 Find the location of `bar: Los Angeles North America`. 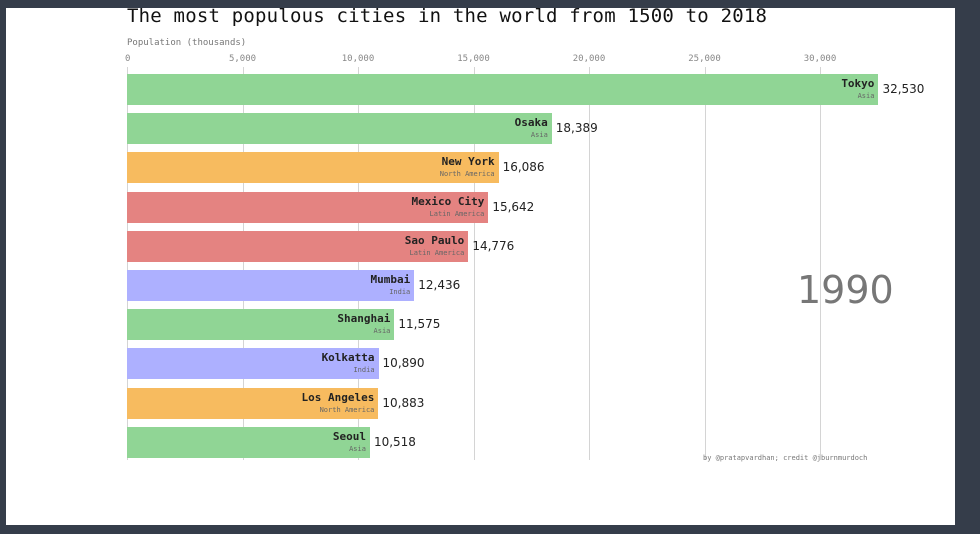

bar: Los Angeles North America is located at coordinates (253, 403).